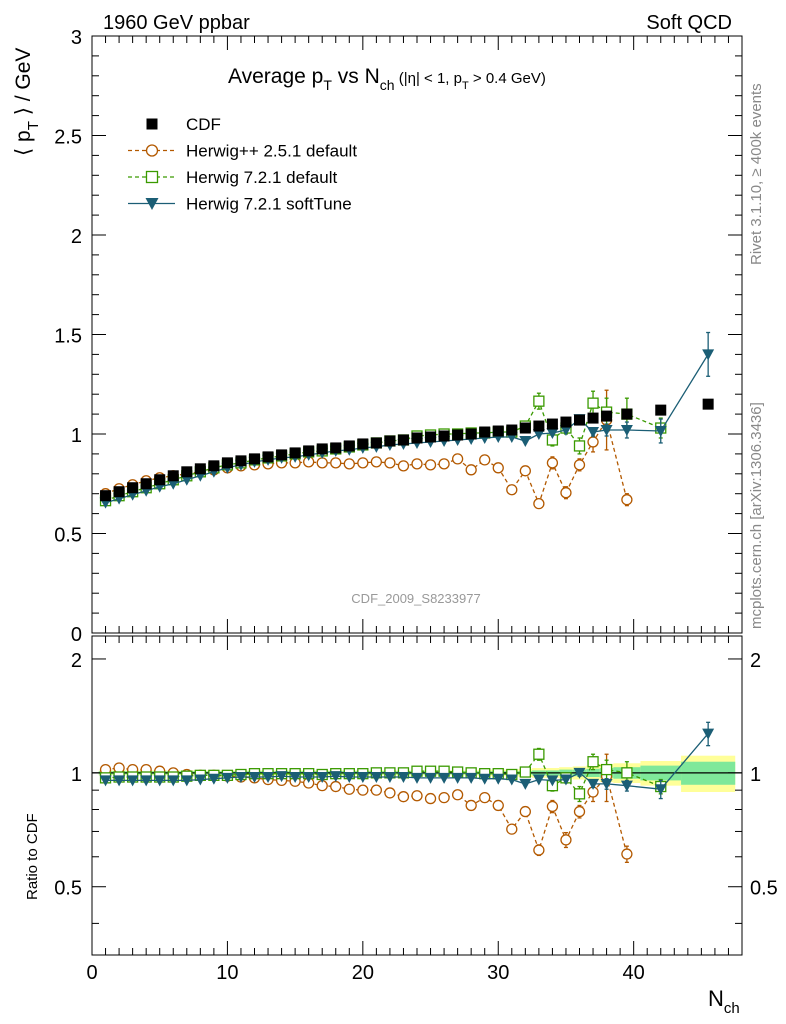 This screenshot has height=1024, width=786. I want to click on ratio-y-tick-label-right: 0.5, so click(764, 889).